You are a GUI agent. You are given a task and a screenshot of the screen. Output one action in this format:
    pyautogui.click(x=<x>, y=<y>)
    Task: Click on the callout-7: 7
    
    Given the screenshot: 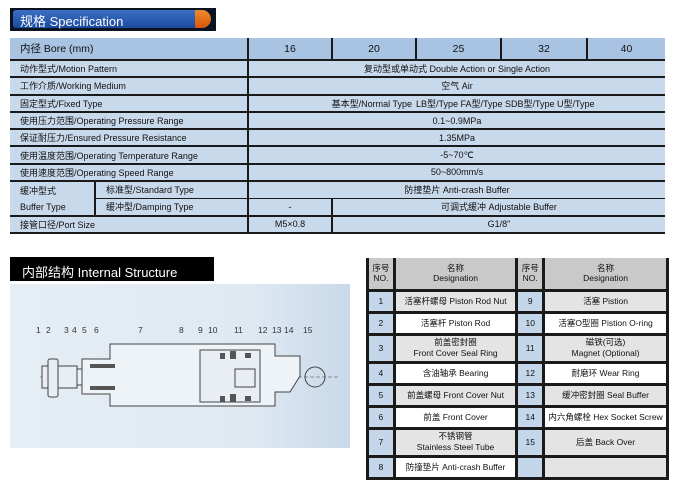 What is the action you would take?
    pyautogui.click(x=140, y=330)
    